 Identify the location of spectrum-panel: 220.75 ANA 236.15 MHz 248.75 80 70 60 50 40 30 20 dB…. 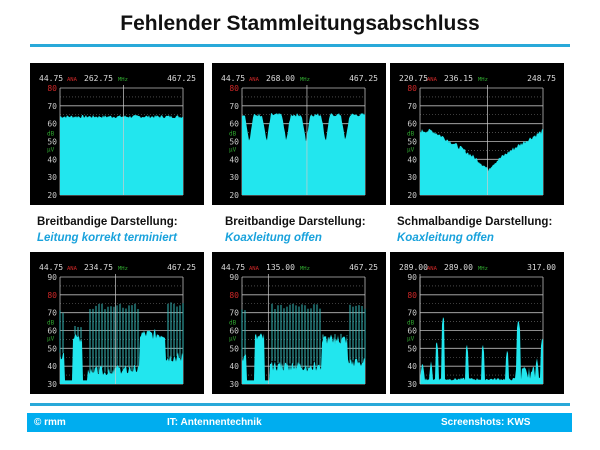
(477, 134).